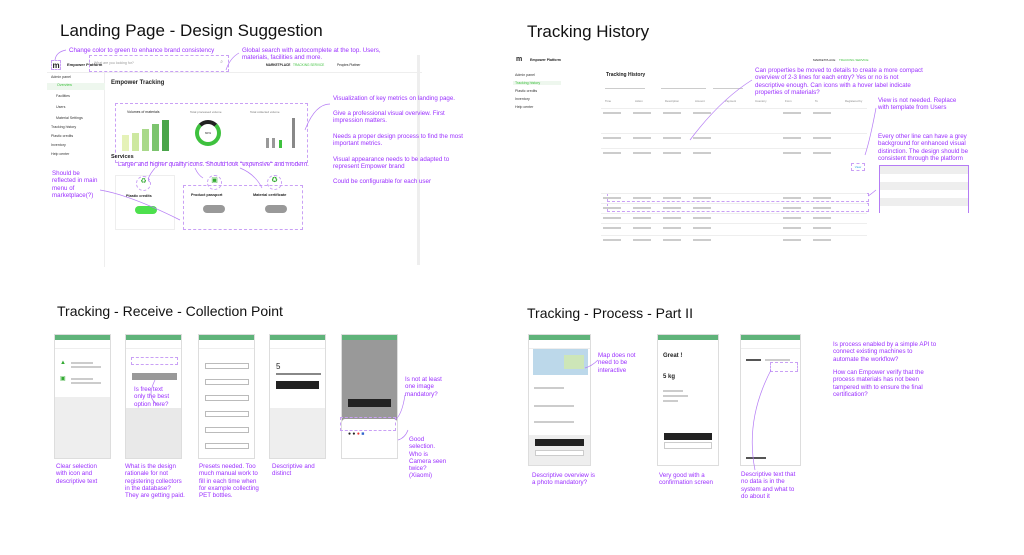 The height and width of the screenshot is (555, 1024). What do you see at coordinates (728, 86) in the screenshot?
I see `action-filter` at bounding box center [728, 86].